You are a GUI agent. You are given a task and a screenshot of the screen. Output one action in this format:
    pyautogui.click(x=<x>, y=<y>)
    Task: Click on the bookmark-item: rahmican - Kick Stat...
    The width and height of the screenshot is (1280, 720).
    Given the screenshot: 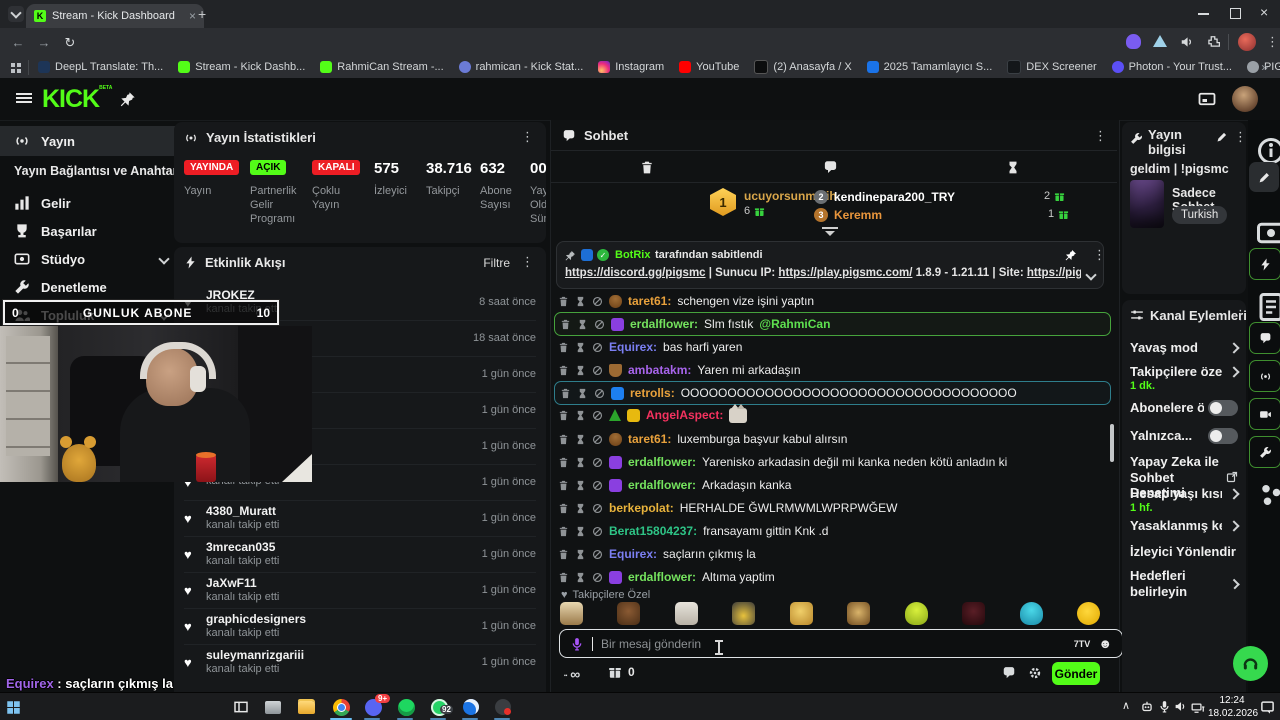 What is the action you would take?
    pyautogui.click(x=520, y=67)
    